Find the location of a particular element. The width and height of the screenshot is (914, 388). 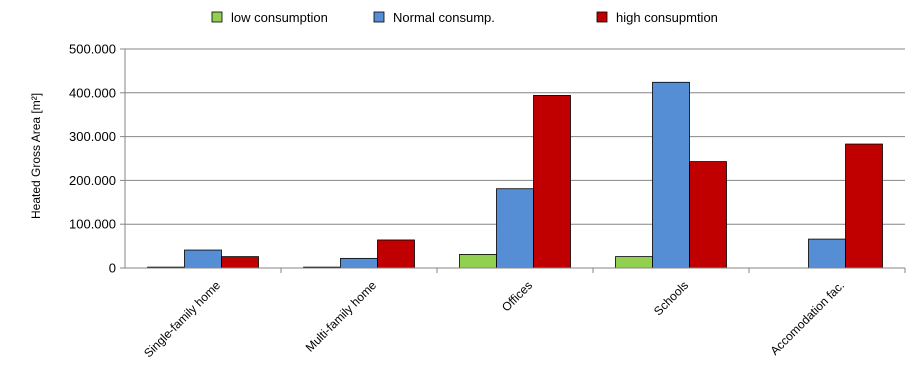

y-tick-label: 400.000 is located at coordinates (92, 92).